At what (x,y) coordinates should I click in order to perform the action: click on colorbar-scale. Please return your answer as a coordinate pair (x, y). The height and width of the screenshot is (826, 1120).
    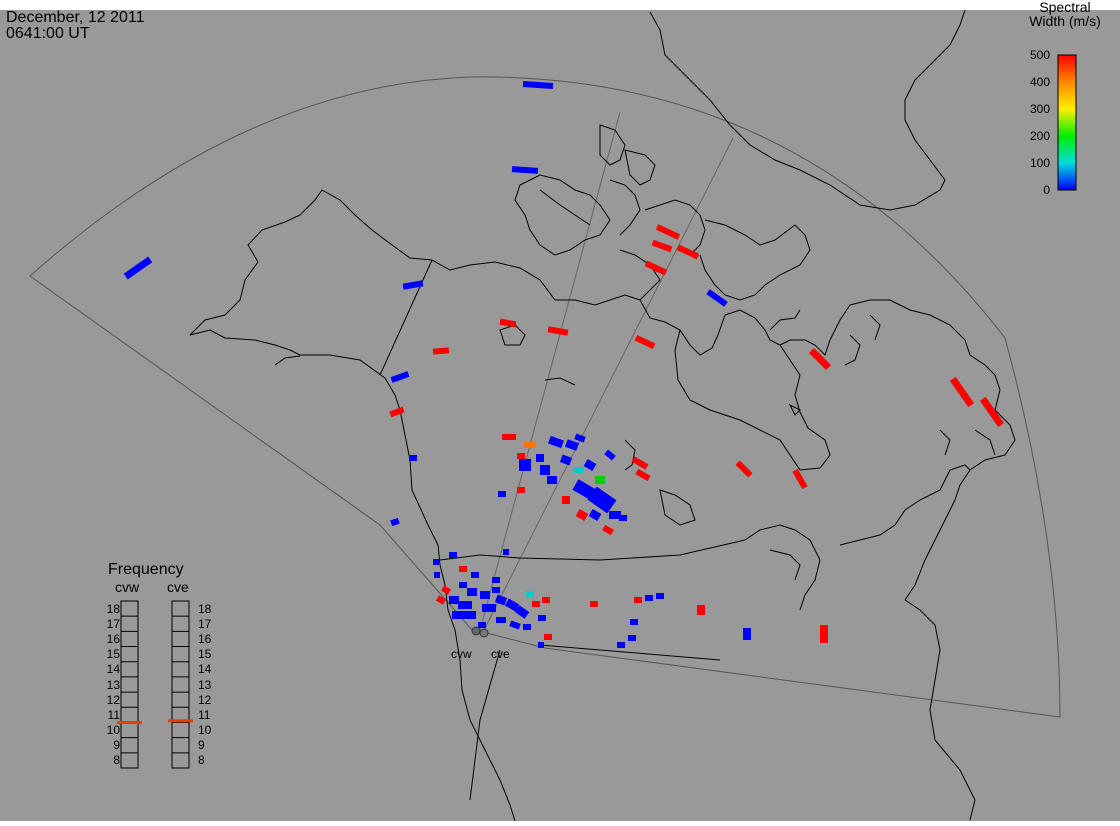
    Looking at the image, I should click on (1067, 122).